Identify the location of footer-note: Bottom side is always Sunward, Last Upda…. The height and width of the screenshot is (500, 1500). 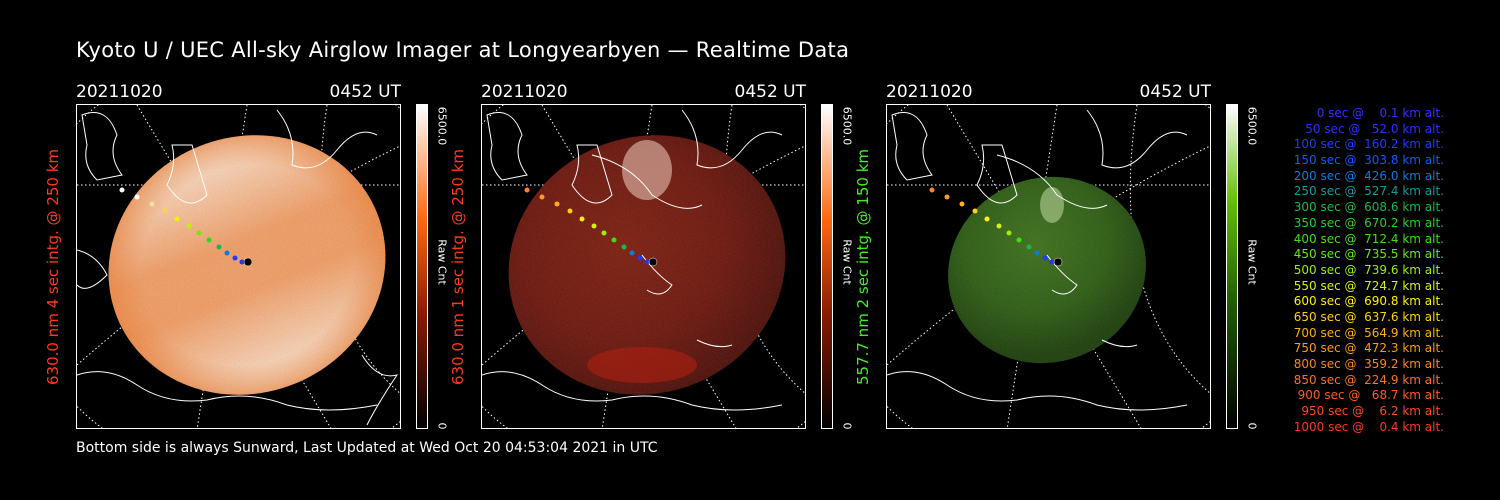
(367, 448).